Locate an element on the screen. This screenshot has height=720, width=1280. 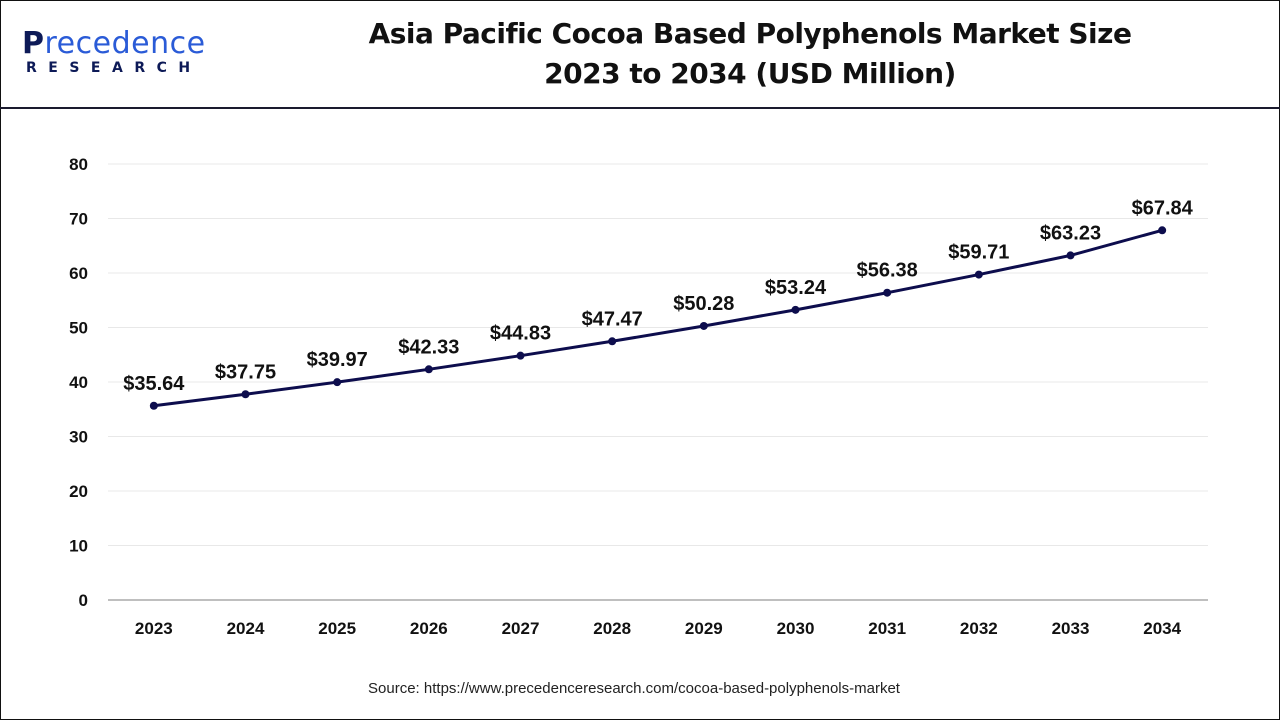
x-tick-label: 2032 is located at coordinates (979, 628).